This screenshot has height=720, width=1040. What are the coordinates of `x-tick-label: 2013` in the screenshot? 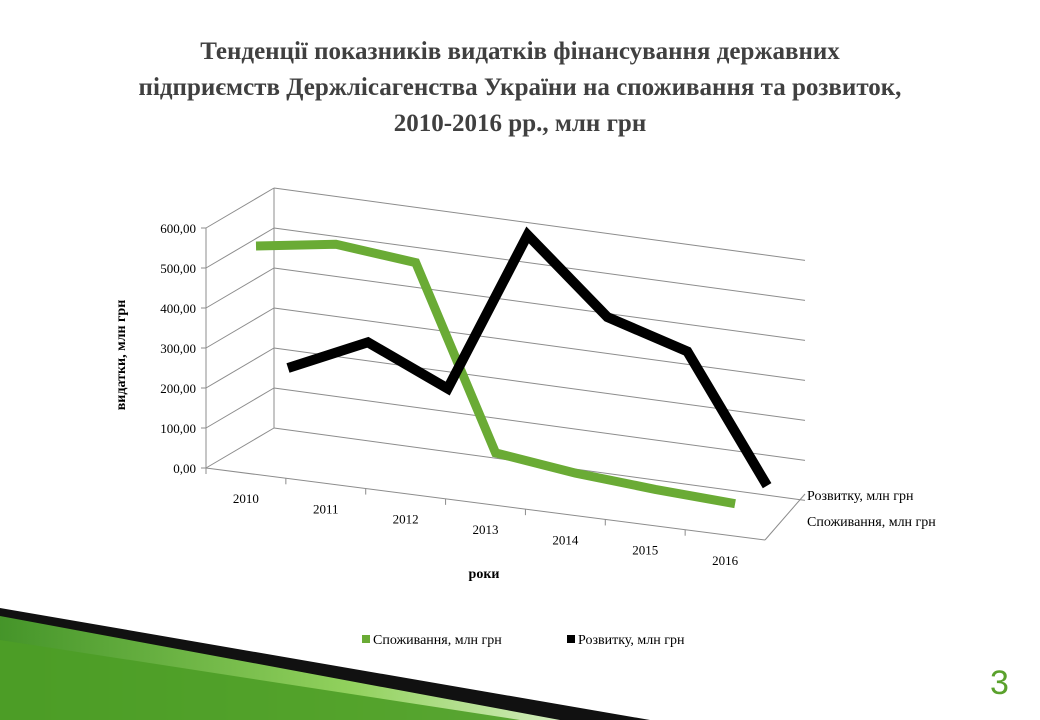 It's located at (486, 529).